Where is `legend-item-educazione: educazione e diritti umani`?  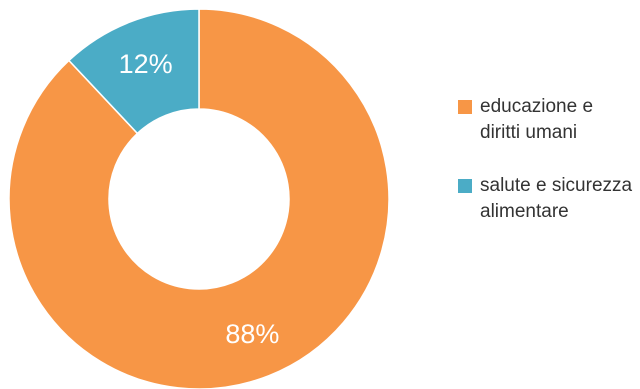
legend-item-educazione: educazione e diritti umani is located at coordinates (548, 120).